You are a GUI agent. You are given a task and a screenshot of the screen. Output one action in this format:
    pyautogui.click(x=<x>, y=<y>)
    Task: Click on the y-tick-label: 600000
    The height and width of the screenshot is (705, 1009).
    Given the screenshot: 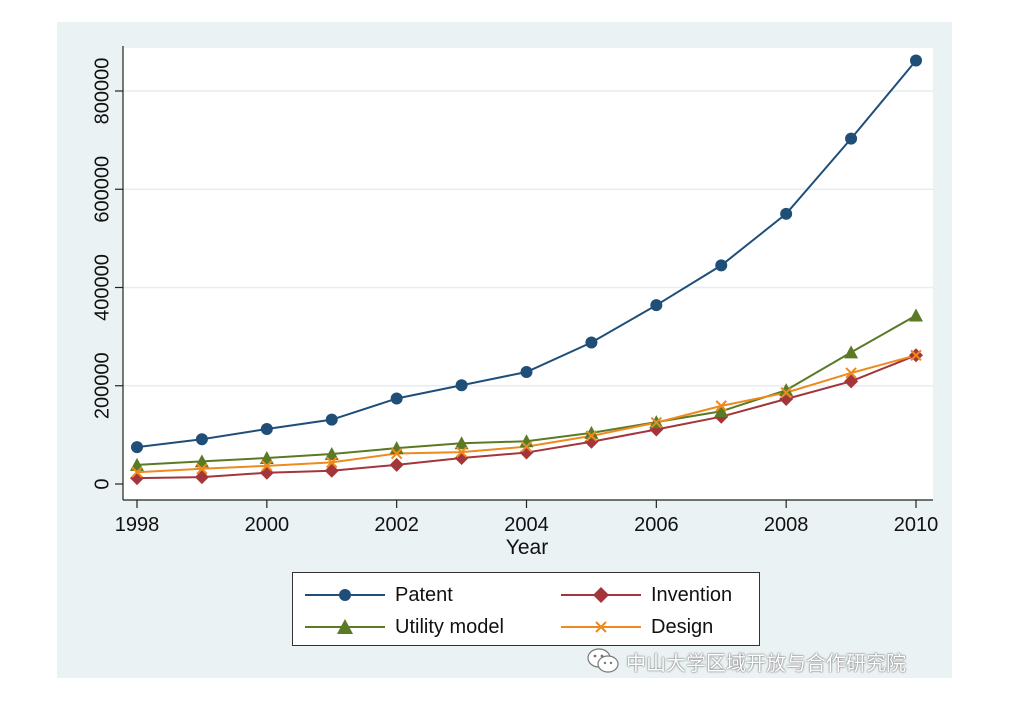 What is the action you would take?
    pyautogui.click(x=102, y=189)
    